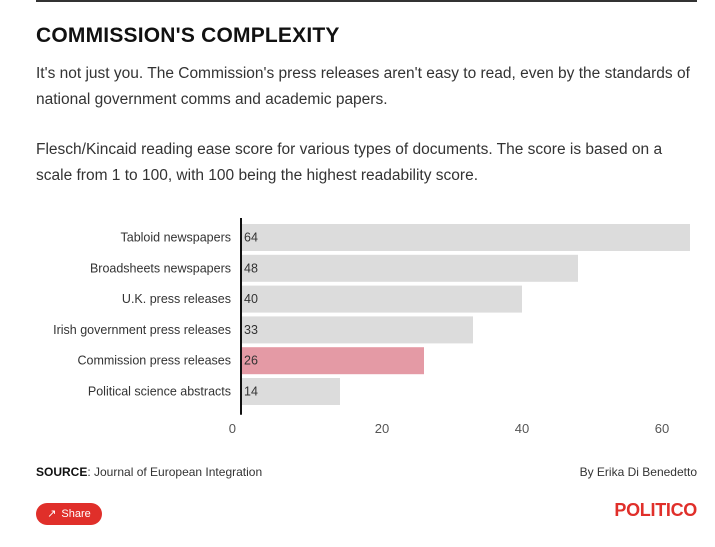 This screenshot has width=715, height=547. Describe the element at coordinates (251, 392) in the screenshot. I see `value-label: 14` at that location.